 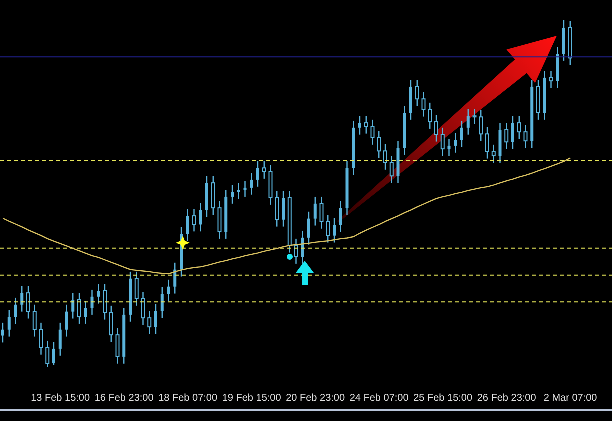 What do you see at coordinates (60, 398) in the screenshot?
I see `x-tick-label: 13 Feb 15:00` at bounding box center [60, 398].